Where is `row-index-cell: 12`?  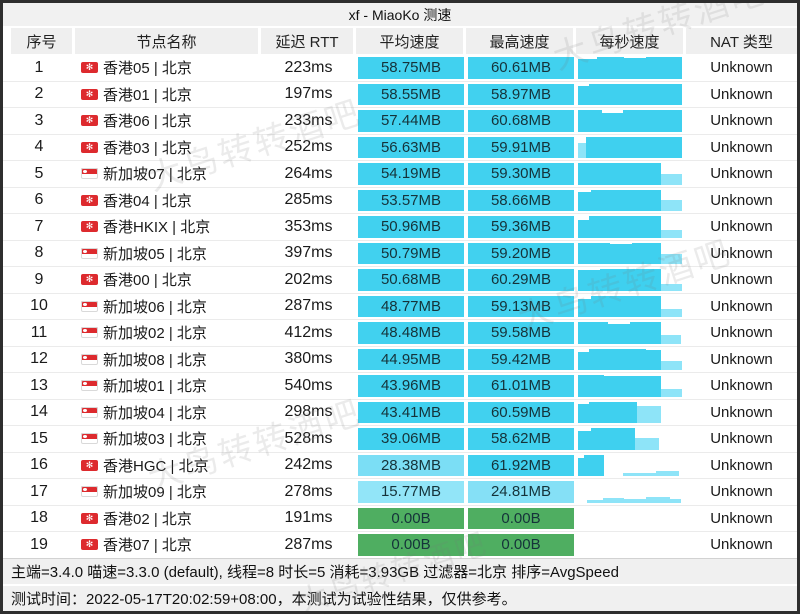
row-index-cell: 12 is located at coordinates (39, 360).